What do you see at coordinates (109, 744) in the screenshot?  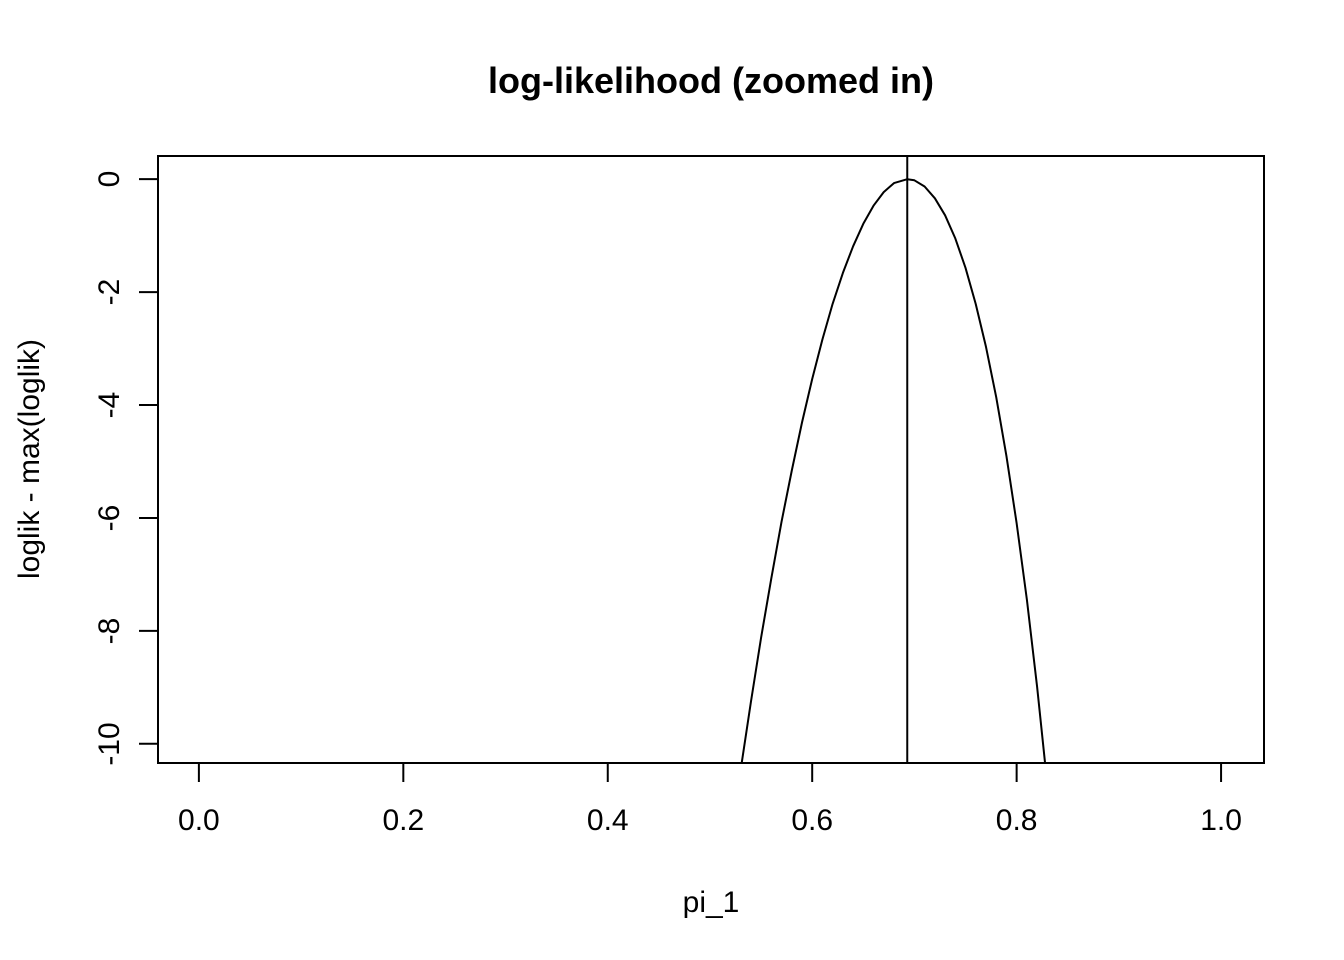 I see `y-axis-tick-label: -10` at bounding box center [109, 744].